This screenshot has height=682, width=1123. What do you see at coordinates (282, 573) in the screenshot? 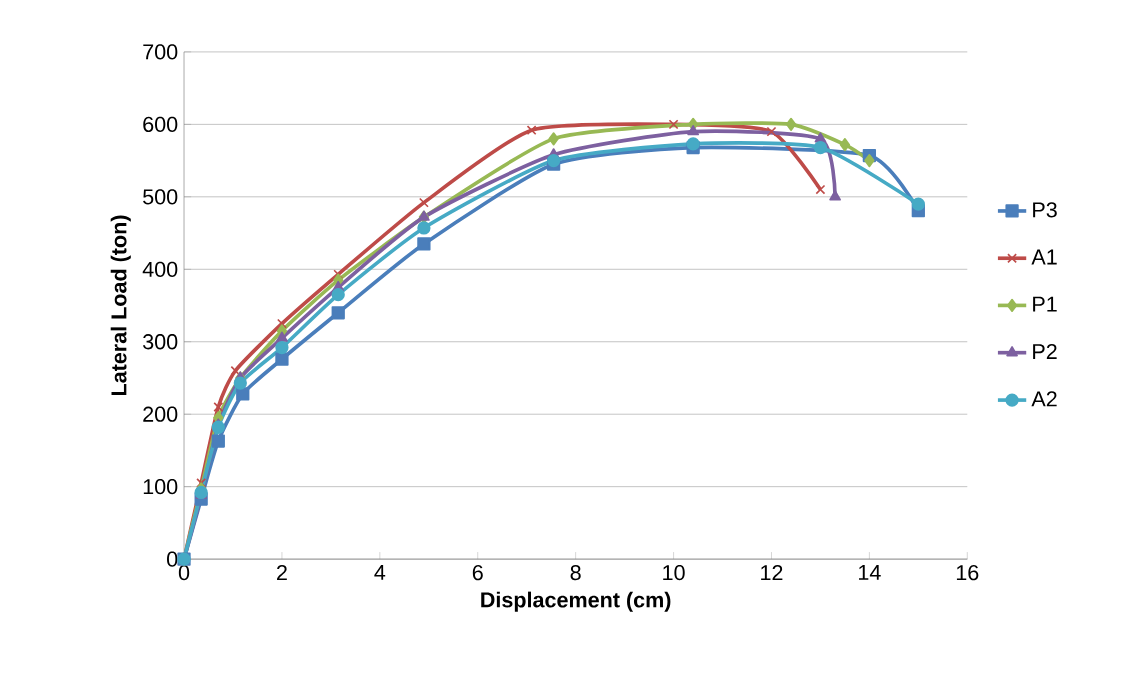
I see `x-tick-label: 2` at bounding box center [282, 573].